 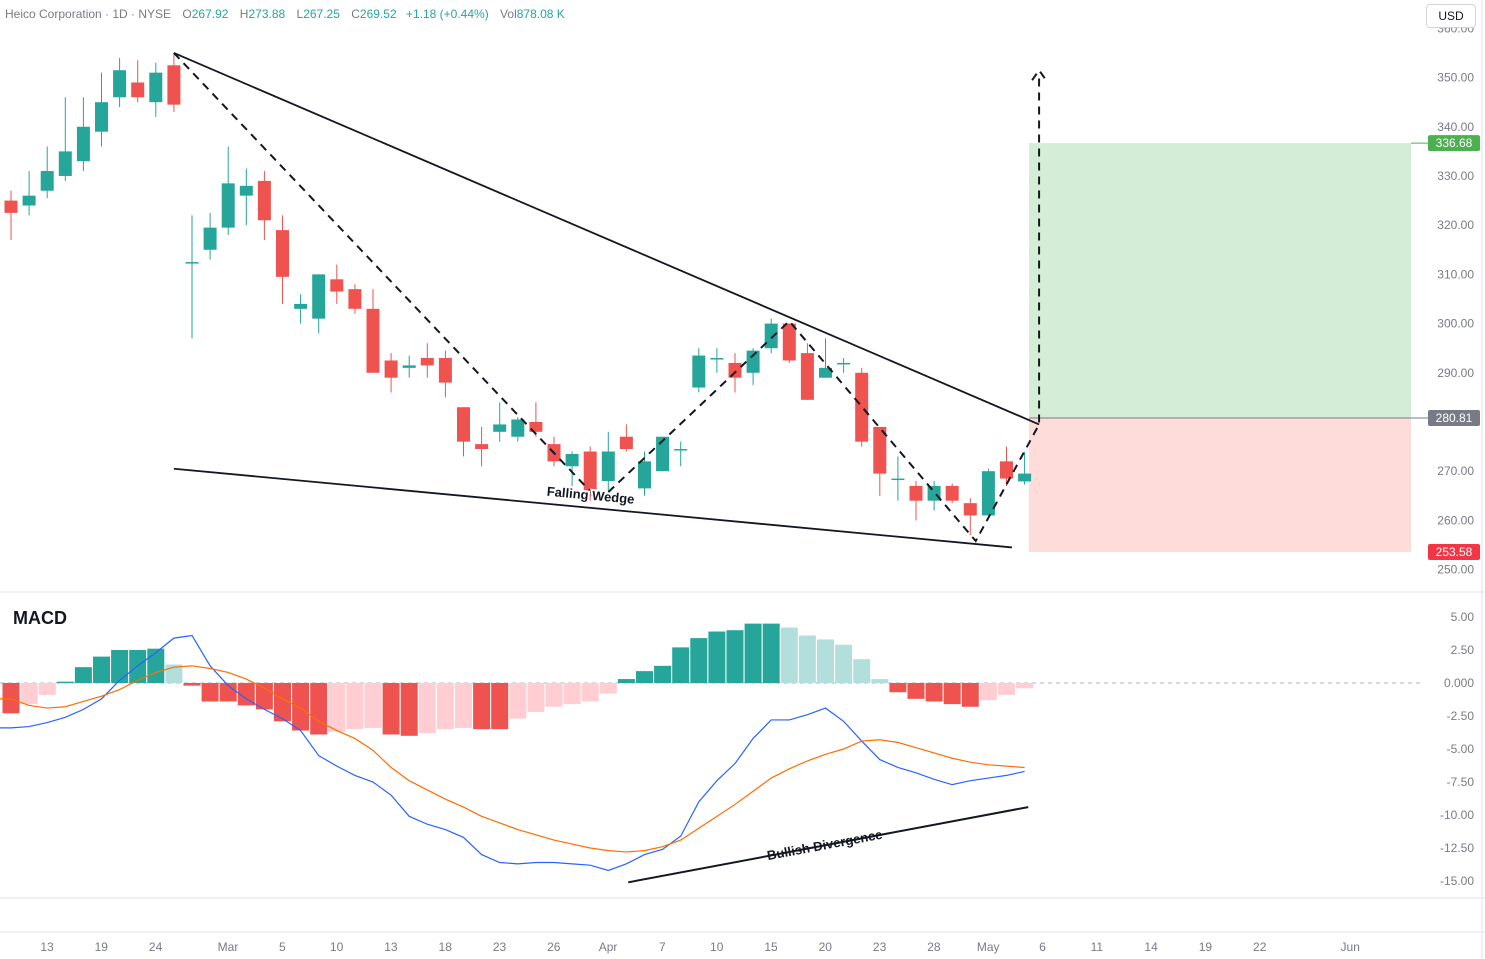 What do you see at coordinates (1206, 947) in the screenshot?
I see `time-tick-label: 19` at bounding box center [1206, 947].